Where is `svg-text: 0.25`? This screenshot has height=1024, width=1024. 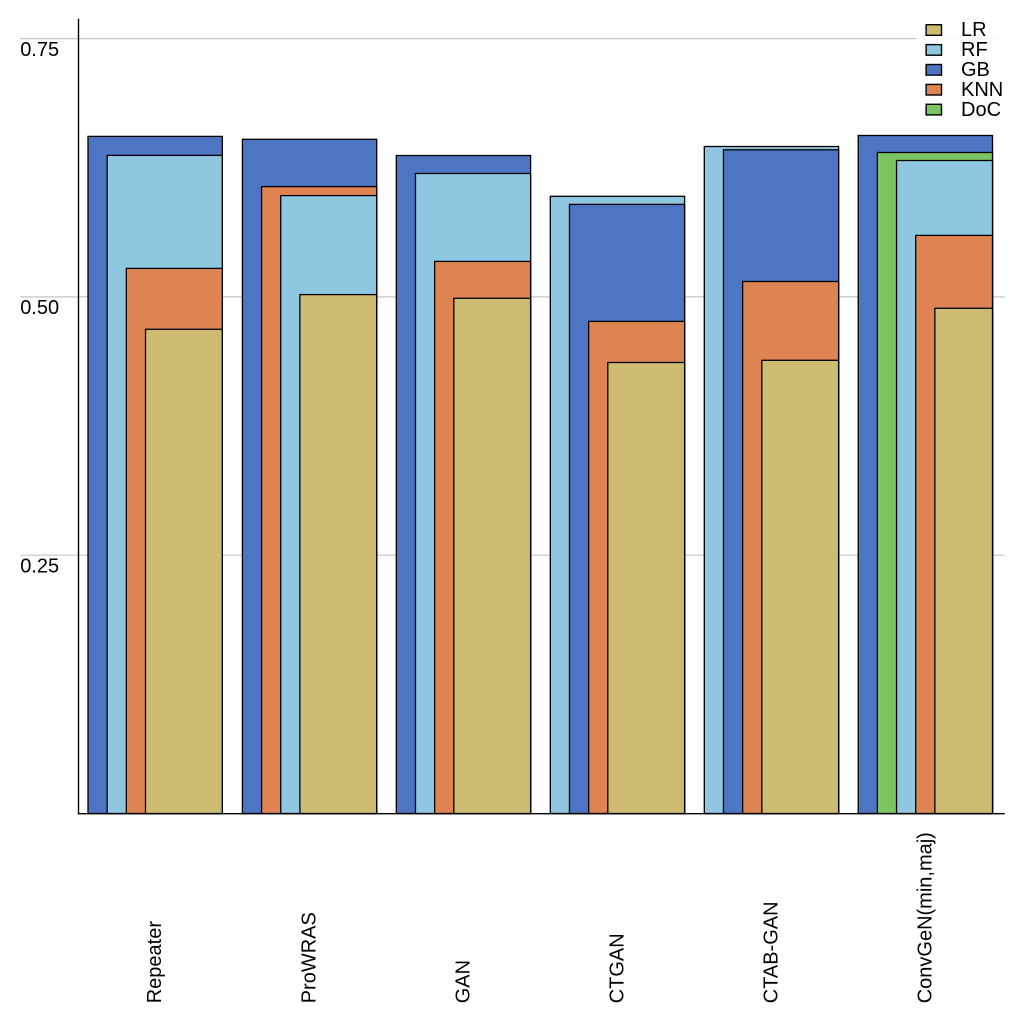 svg-text: 0.25 is located at coordinates (39, 566).